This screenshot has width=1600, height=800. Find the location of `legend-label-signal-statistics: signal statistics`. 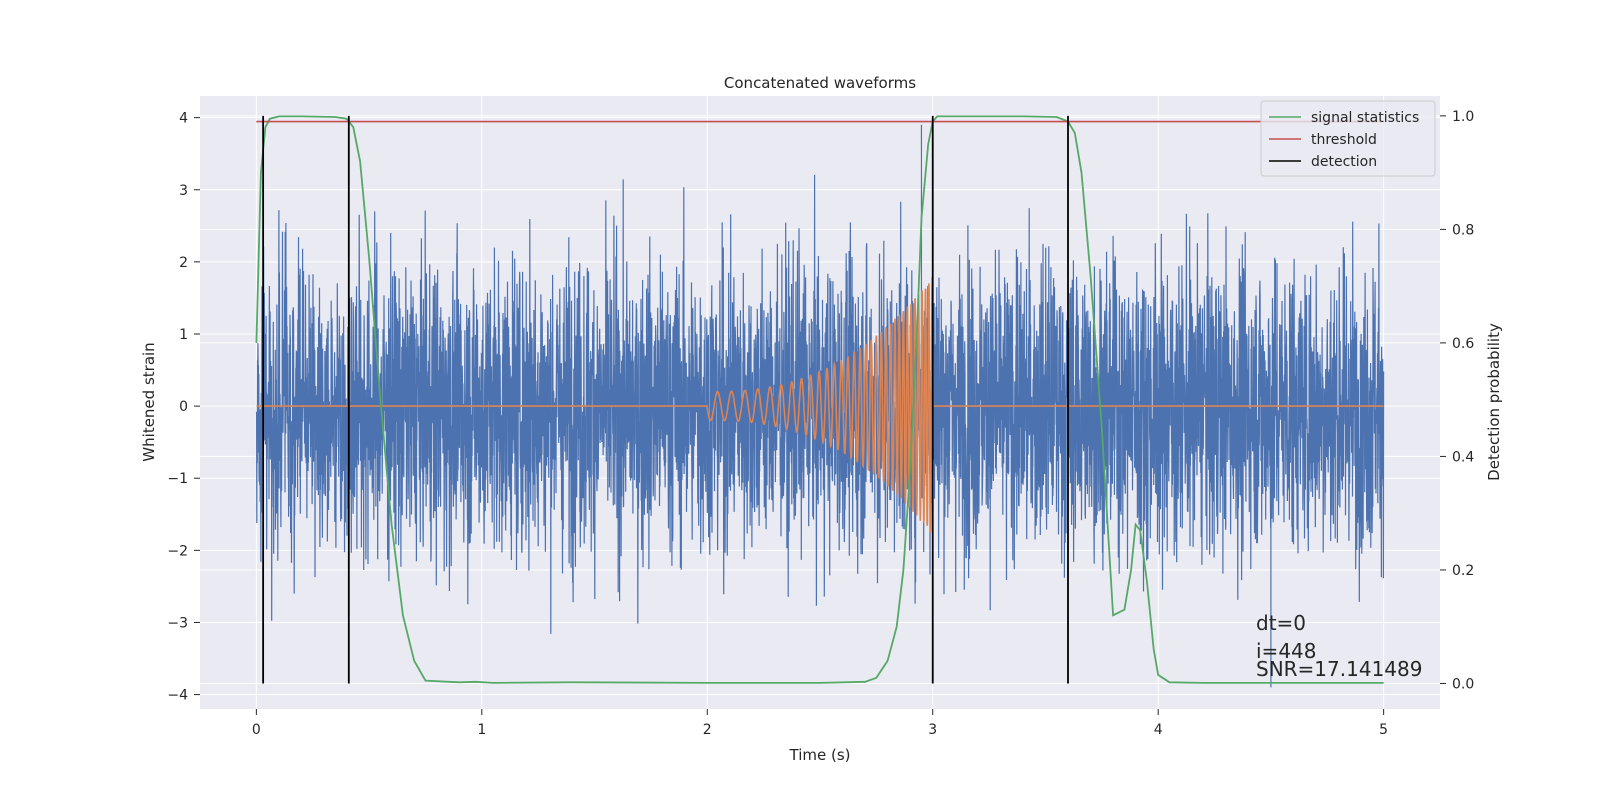

legend-label-signal-statistics: signal statistics is located at coordinates (1365, 118).